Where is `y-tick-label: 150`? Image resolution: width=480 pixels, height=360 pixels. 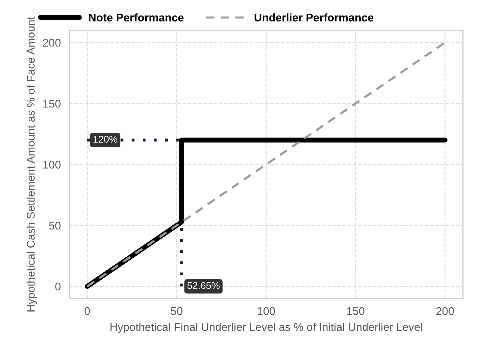
y-tick-label: 150 is located at coordinates (52, 104).